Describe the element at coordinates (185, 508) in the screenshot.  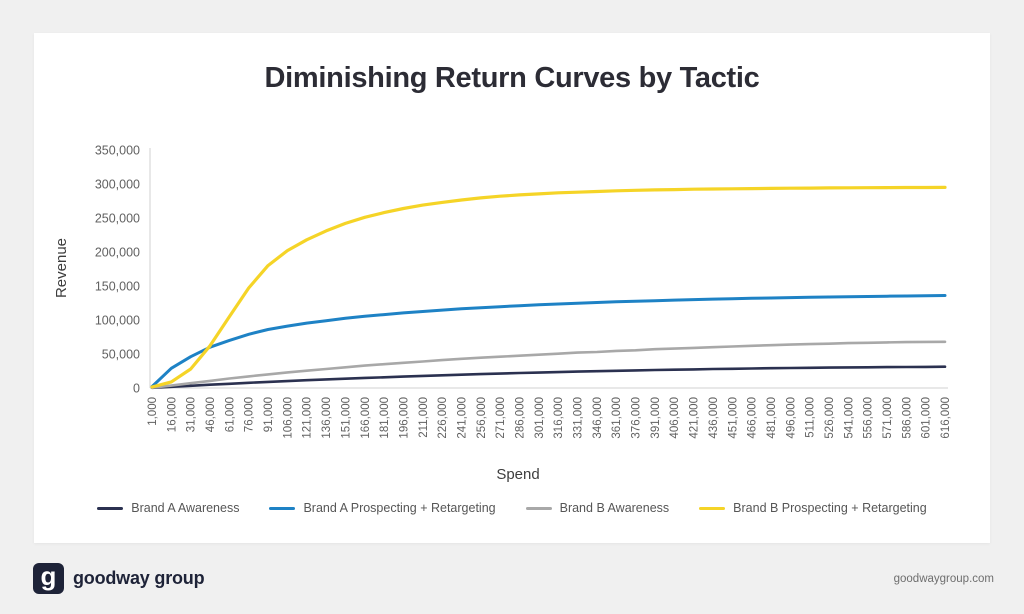
I see `legend-label: Brand A Awareness` at that location.